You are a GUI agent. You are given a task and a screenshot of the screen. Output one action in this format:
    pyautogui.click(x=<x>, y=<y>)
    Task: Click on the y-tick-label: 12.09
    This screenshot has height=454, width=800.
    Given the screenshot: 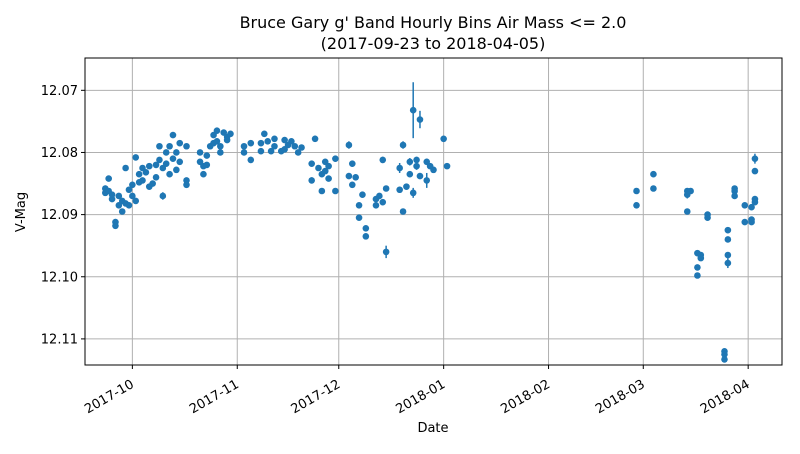 What is the action you would take?
    pyautogui.click(x=59, y=215)
    